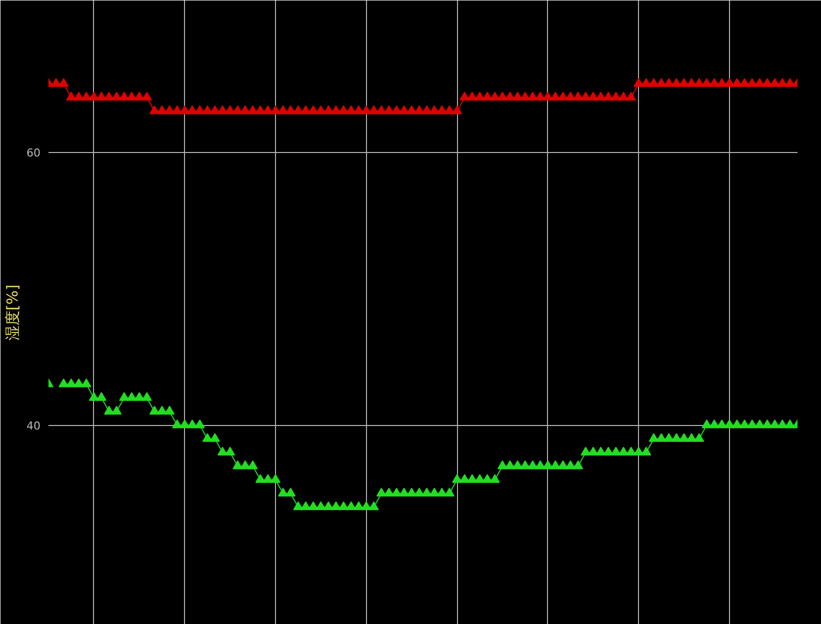 Image resolution: width=821 pixels, height=624 pixels. I want to click on y-tick-label: 40, so click(33, 426).